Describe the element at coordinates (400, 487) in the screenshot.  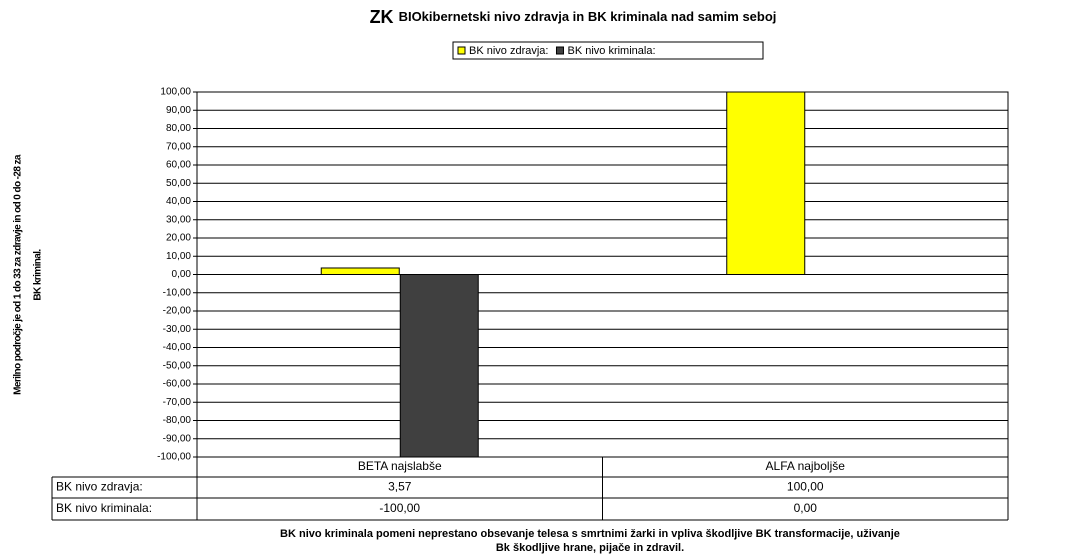
I see `table-value: 3,57` at that location.